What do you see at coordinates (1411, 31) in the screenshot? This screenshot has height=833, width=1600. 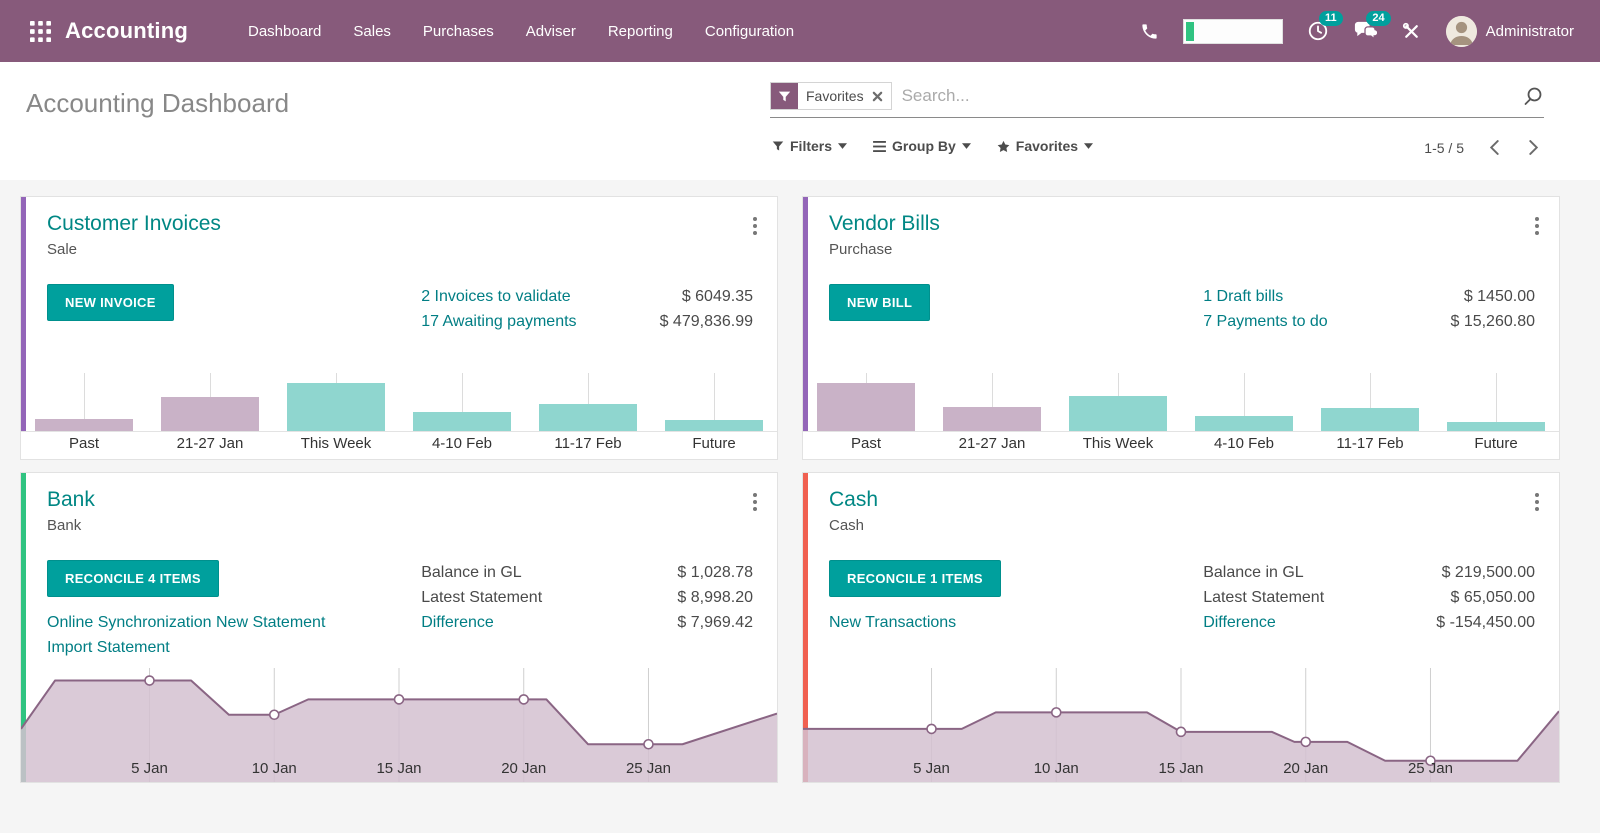 I see `tools-icon` at bounding box center [1411, 31].